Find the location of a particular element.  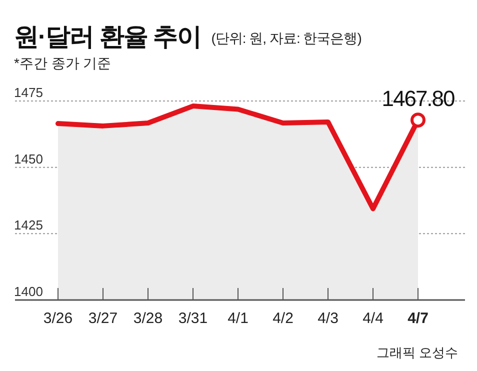

text: 그래픽 오성수 is located at coordinates (417, 352).